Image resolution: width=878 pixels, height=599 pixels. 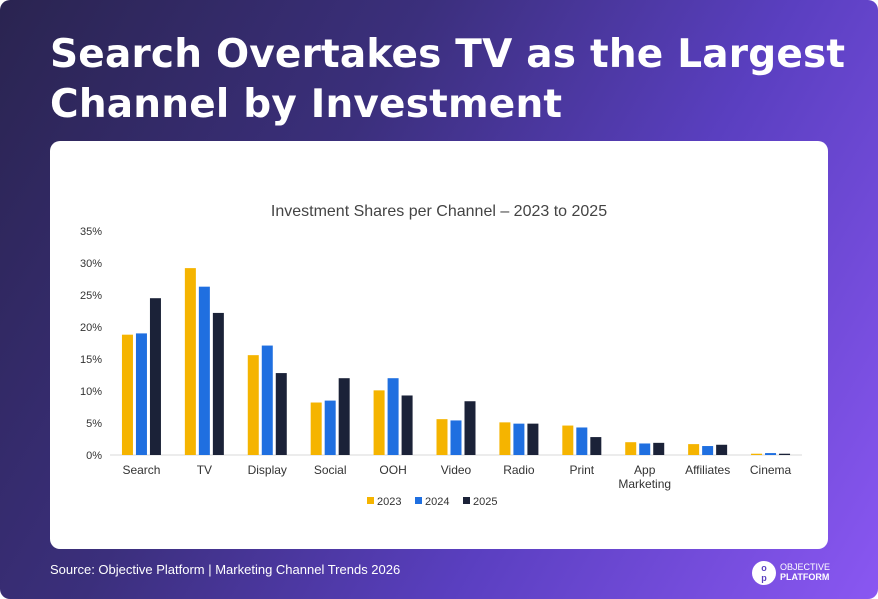 I want to click on legend-label-2025: 2025, so click(x=485, y=502).